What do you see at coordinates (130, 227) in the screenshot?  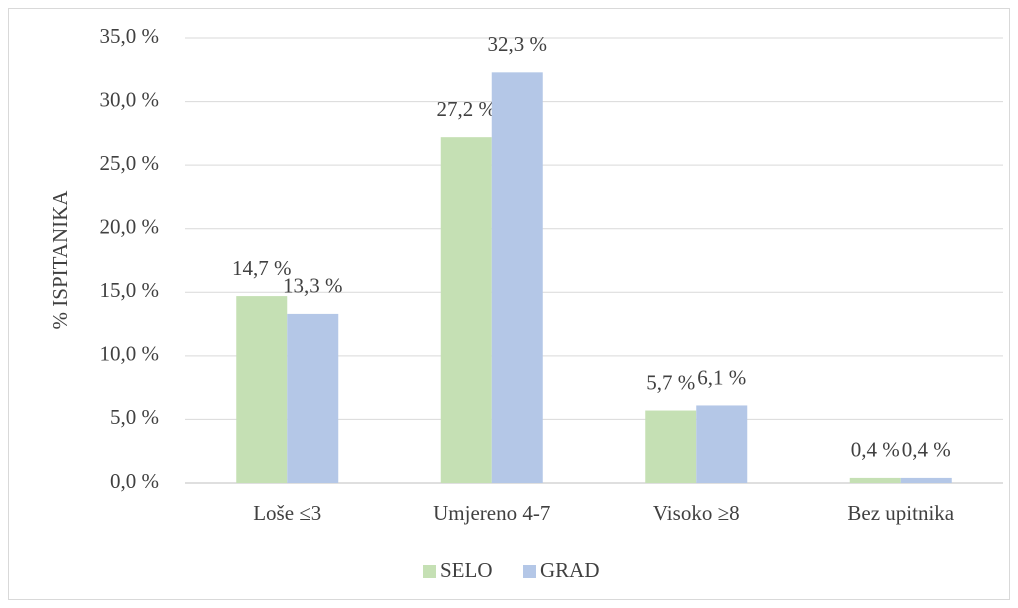 I see `y-tick-label: 20,0 %` at bounding box center [130, 227].